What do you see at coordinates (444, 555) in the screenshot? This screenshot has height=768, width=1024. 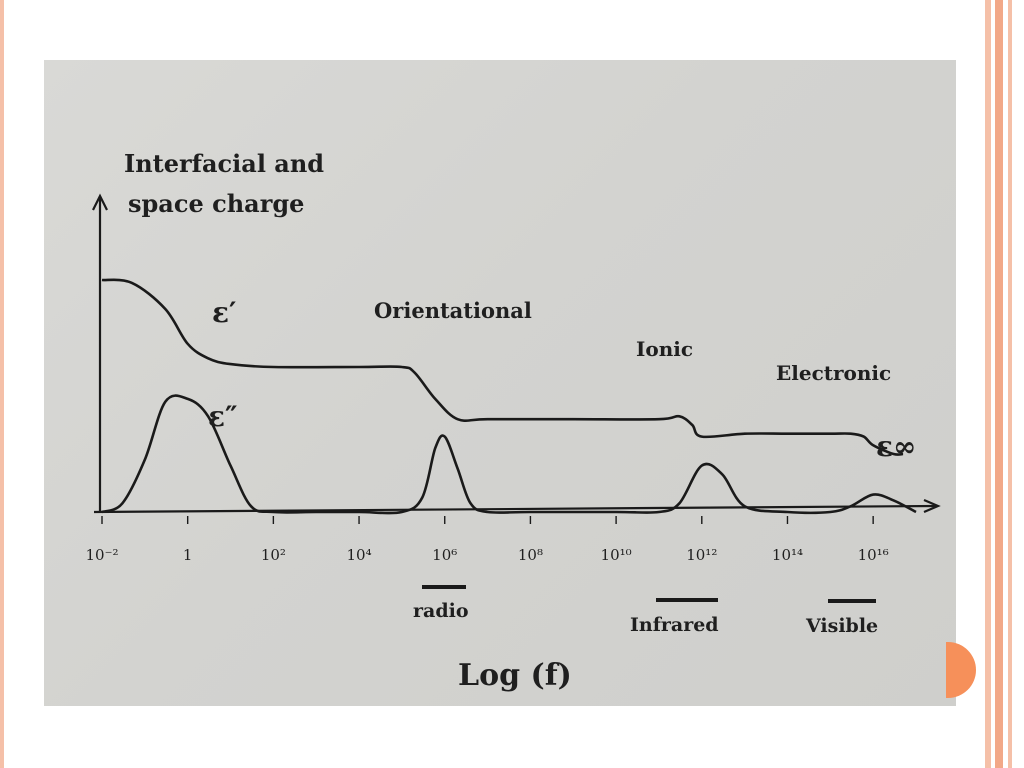 I see `x-tick-label-4: 10⁶` at bounding box center [444, 555].